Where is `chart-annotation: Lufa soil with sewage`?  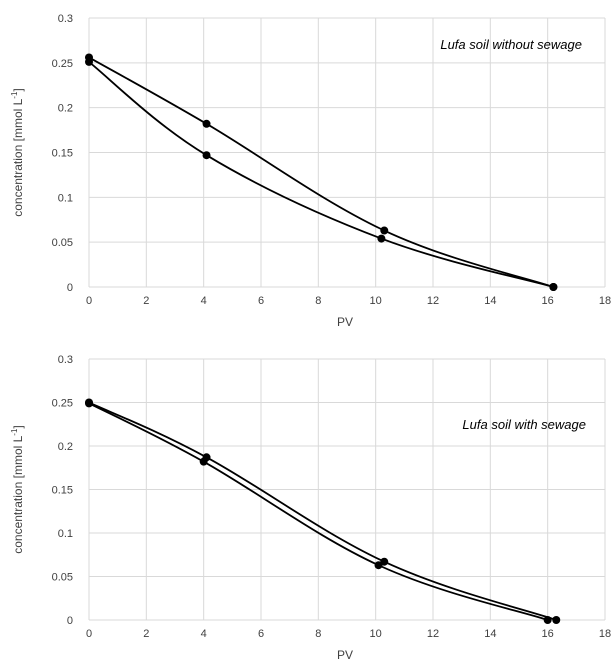 chart-annotation: Lufa soil with sewage is located at coordinates (524, 424).